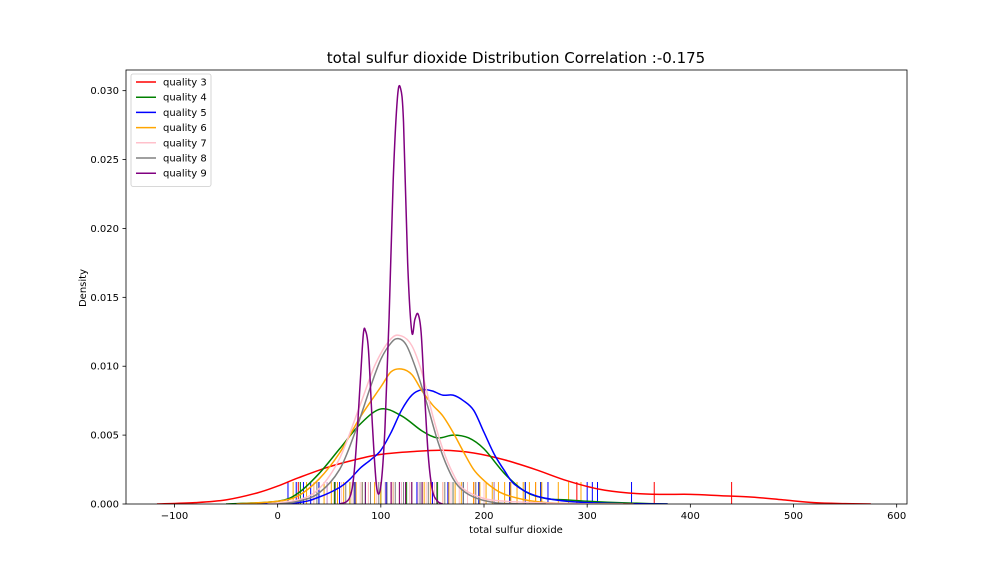  What do you see at coordinates (104, 91) in the screenshot?
I see `y-tick-label: 0.030` at bounding box center [104, 91].